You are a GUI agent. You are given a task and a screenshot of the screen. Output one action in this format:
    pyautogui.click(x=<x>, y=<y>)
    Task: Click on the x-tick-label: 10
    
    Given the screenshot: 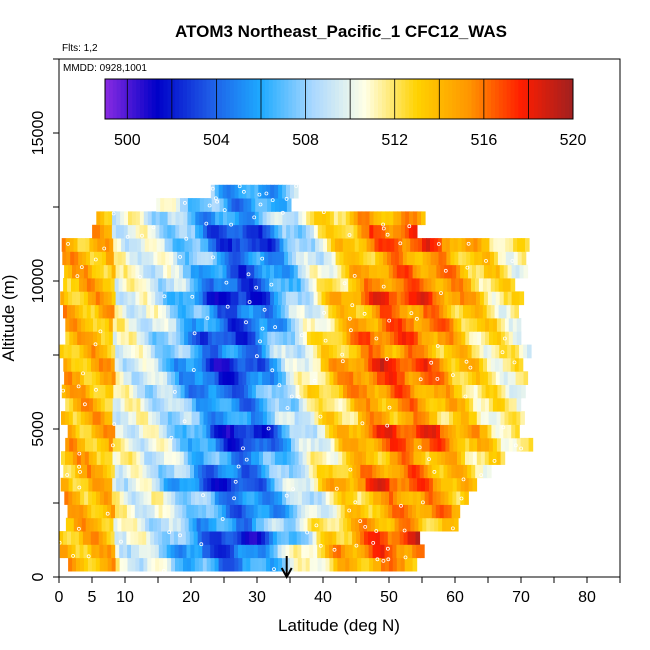 What is the action you would take?
    pyautogui.click(x=125, y=597)
    